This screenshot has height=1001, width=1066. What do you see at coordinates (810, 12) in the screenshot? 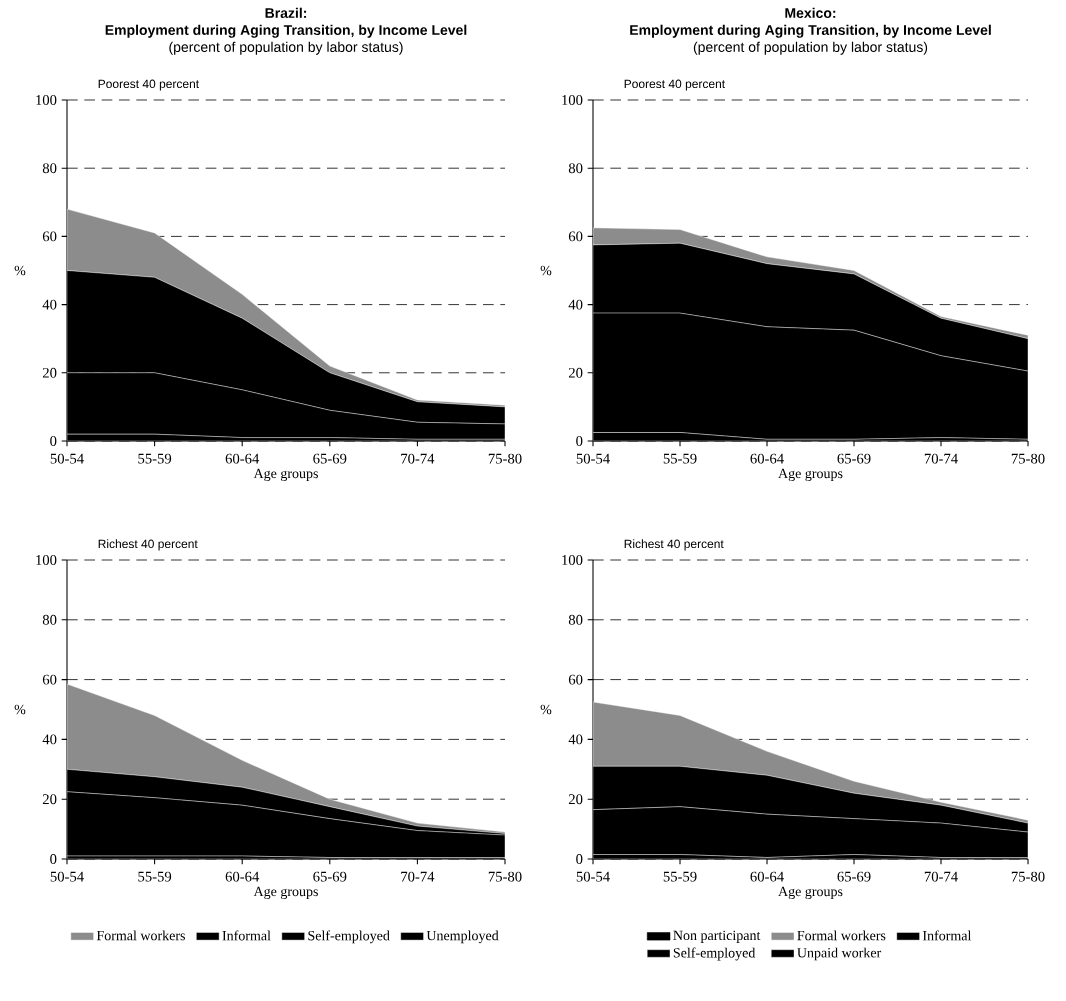
I see `chart-title: Mexico:` at bounding box center [810, 12].